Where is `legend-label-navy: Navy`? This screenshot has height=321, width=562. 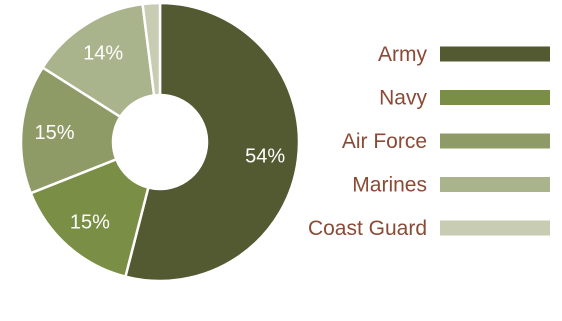
legend-label-navy: Navy is located at coordinates (403, 98).